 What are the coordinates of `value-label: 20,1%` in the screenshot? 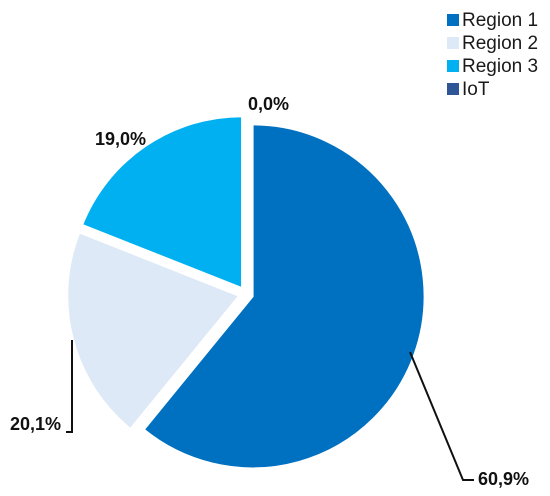 It's located at (35, 424).